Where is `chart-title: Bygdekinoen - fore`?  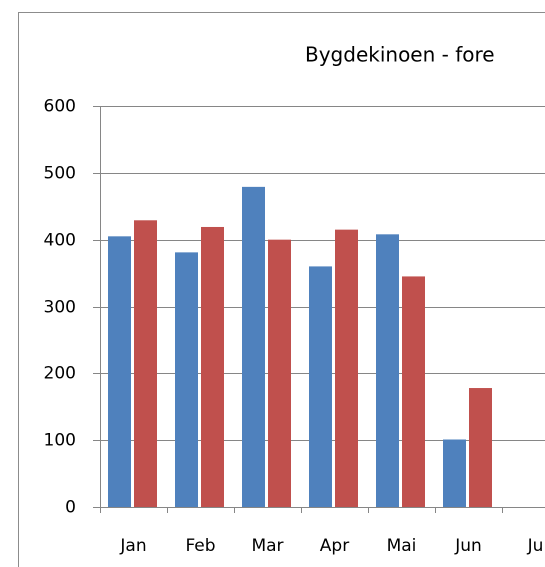
chart-title: Bygdekinoen - fore is located at coordinates (400, 55).